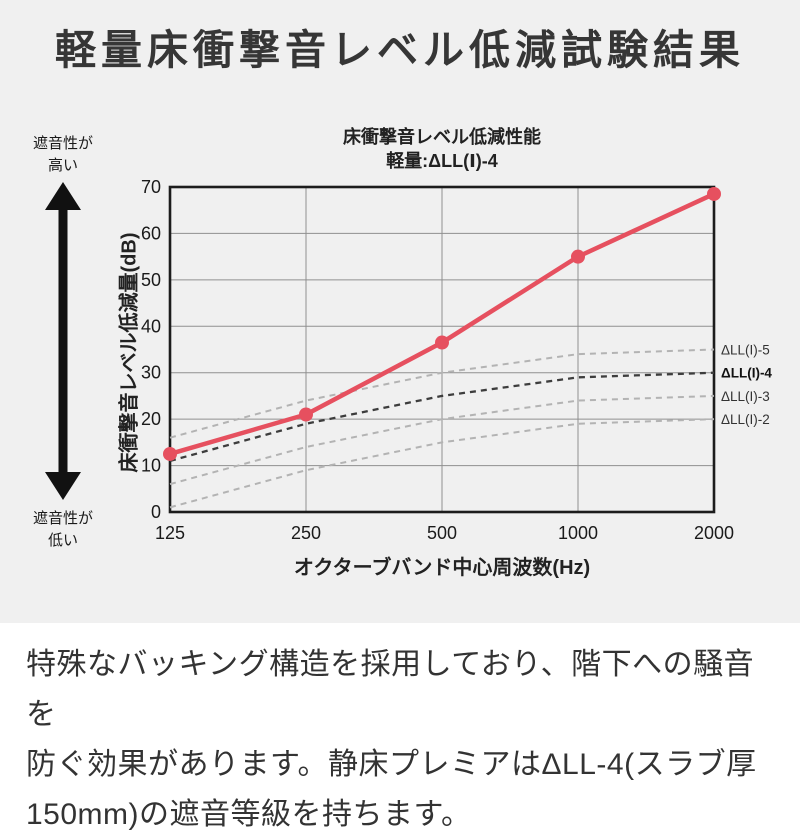 This screenshot has height=840, width=800. Describe the element at coordinates (129, 352) in the screenshot. I see `y-axis-title: 床衝撃音レベル低減量(dB)` at that location.